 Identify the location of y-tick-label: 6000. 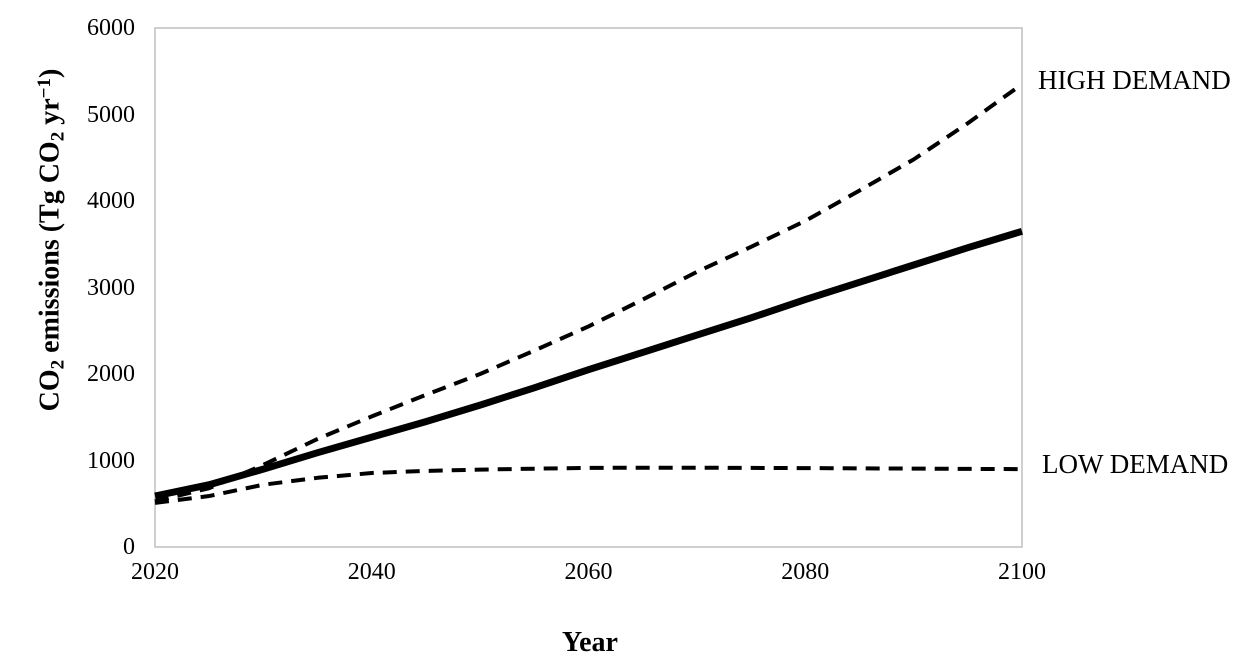
(111, 28).